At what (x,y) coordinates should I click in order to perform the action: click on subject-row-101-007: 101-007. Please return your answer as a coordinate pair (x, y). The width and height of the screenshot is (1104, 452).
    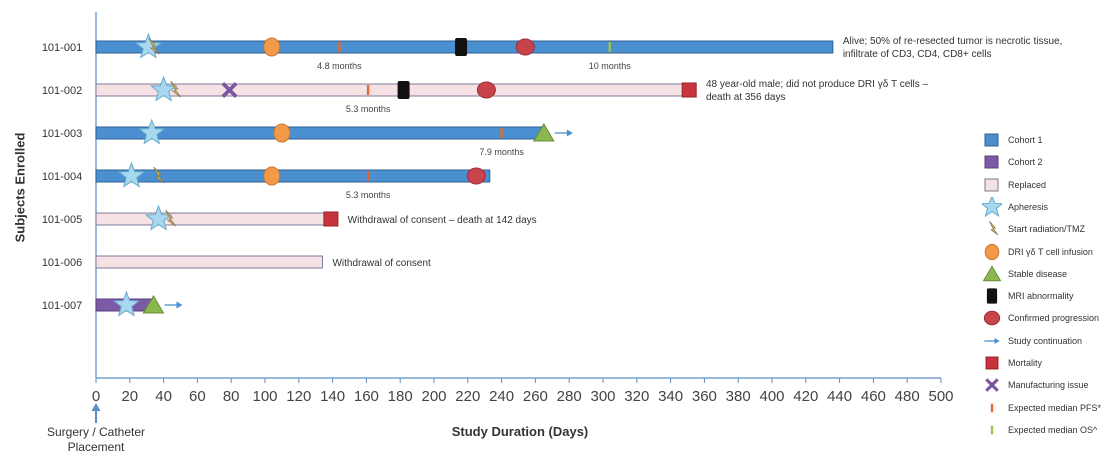
    Looking at the image, I should click on (112, 303).